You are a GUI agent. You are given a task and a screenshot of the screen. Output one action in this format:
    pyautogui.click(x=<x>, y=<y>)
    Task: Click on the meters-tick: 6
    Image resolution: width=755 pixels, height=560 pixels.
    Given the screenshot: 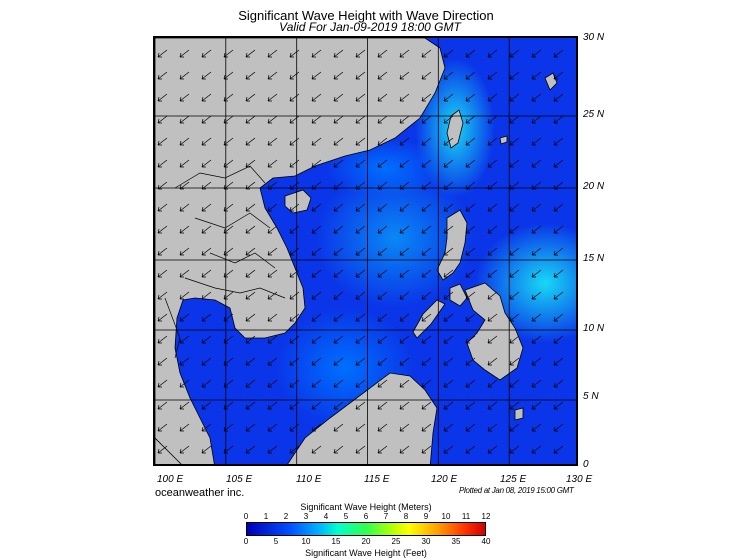 What is the action you would take?
    pyautogui.click(x=366, y=516)
    